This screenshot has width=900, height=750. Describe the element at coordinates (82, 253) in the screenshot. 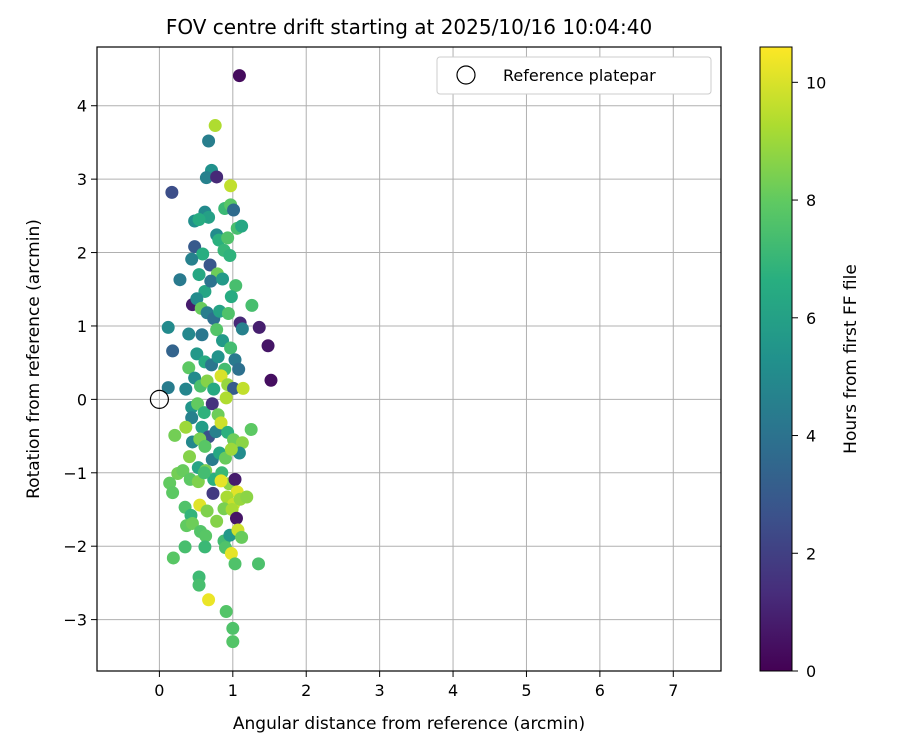

I see `y-tick-label: 2` at that location.